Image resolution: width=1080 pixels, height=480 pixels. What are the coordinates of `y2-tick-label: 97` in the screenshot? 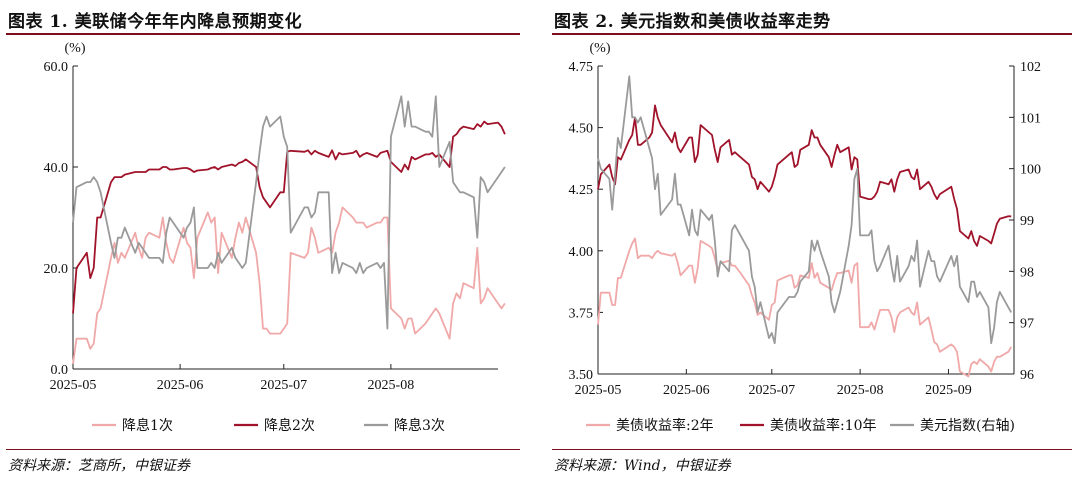 It's located at (1027, 324).